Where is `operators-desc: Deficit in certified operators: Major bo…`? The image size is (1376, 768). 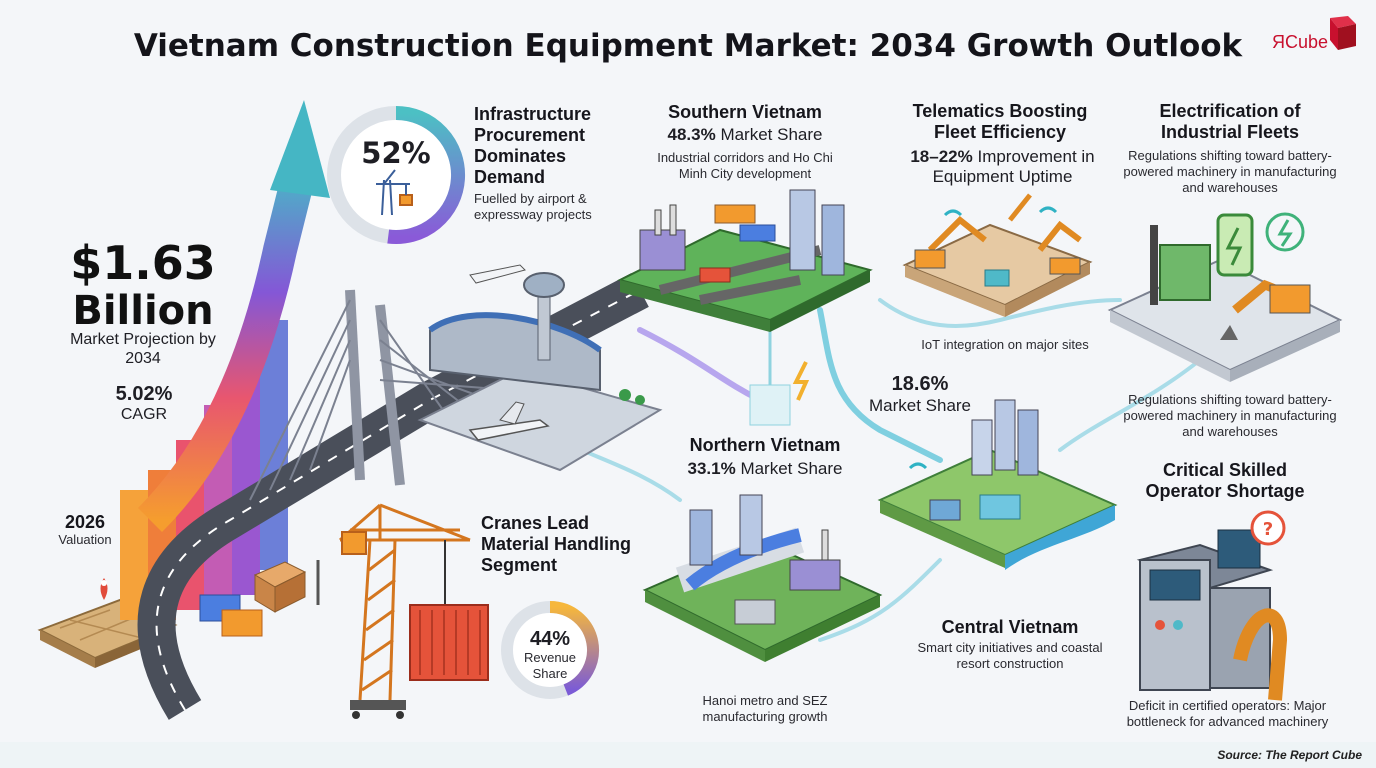
operators-desc: Deficit in certified operators: Major bo… is located at coordinates (1227, 713).